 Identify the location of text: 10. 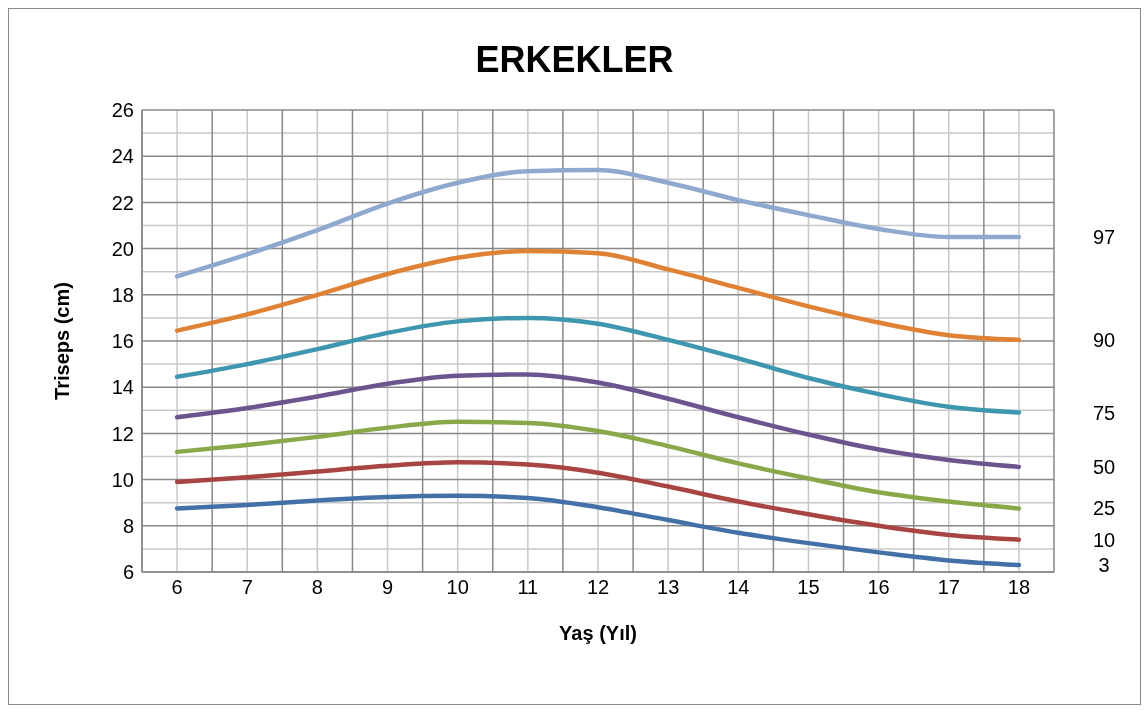
(1104, 539).